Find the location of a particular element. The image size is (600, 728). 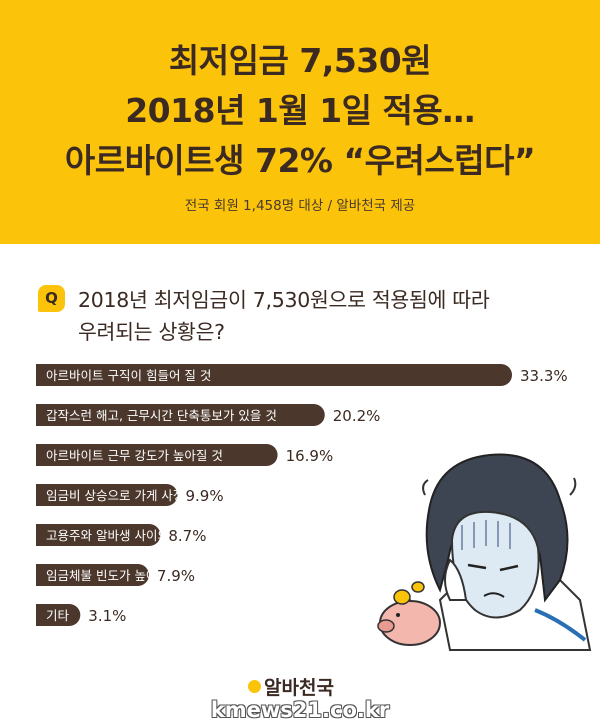

watermark: kmews21.co.kr is located at coordinates (300, 710).